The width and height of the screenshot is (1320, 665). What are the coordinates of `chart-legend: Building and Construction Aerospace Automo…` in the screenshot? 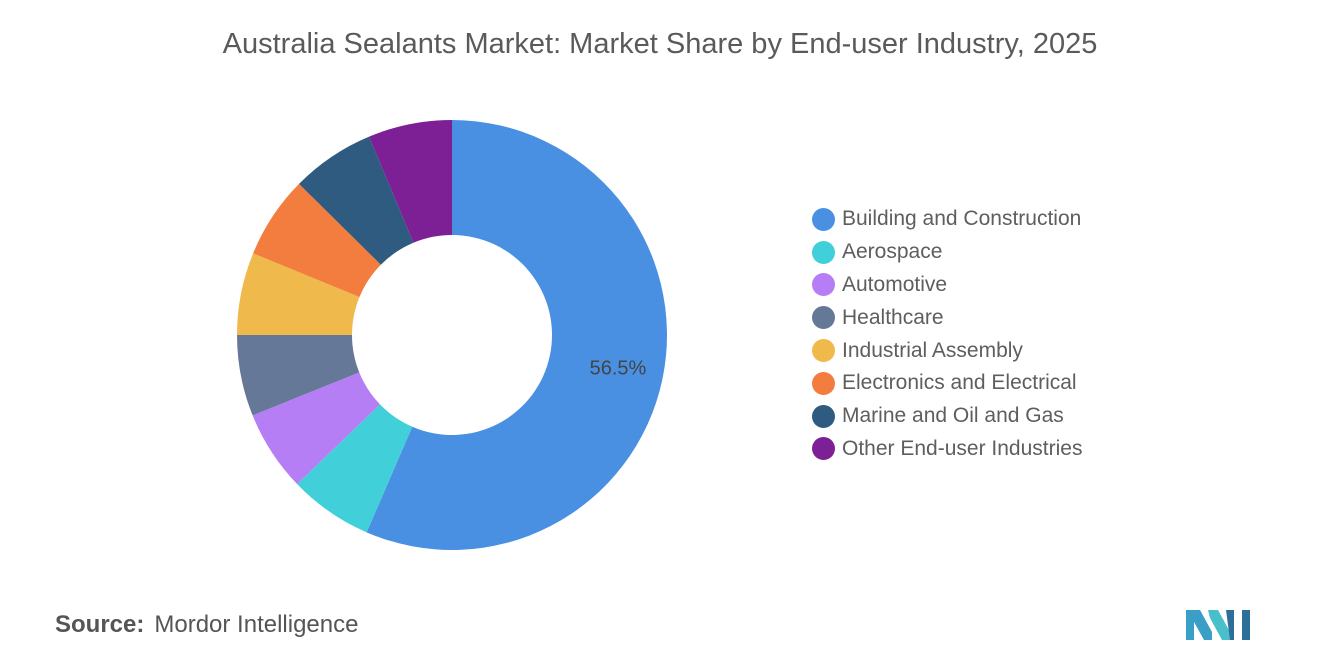 It's located at (947, 334).